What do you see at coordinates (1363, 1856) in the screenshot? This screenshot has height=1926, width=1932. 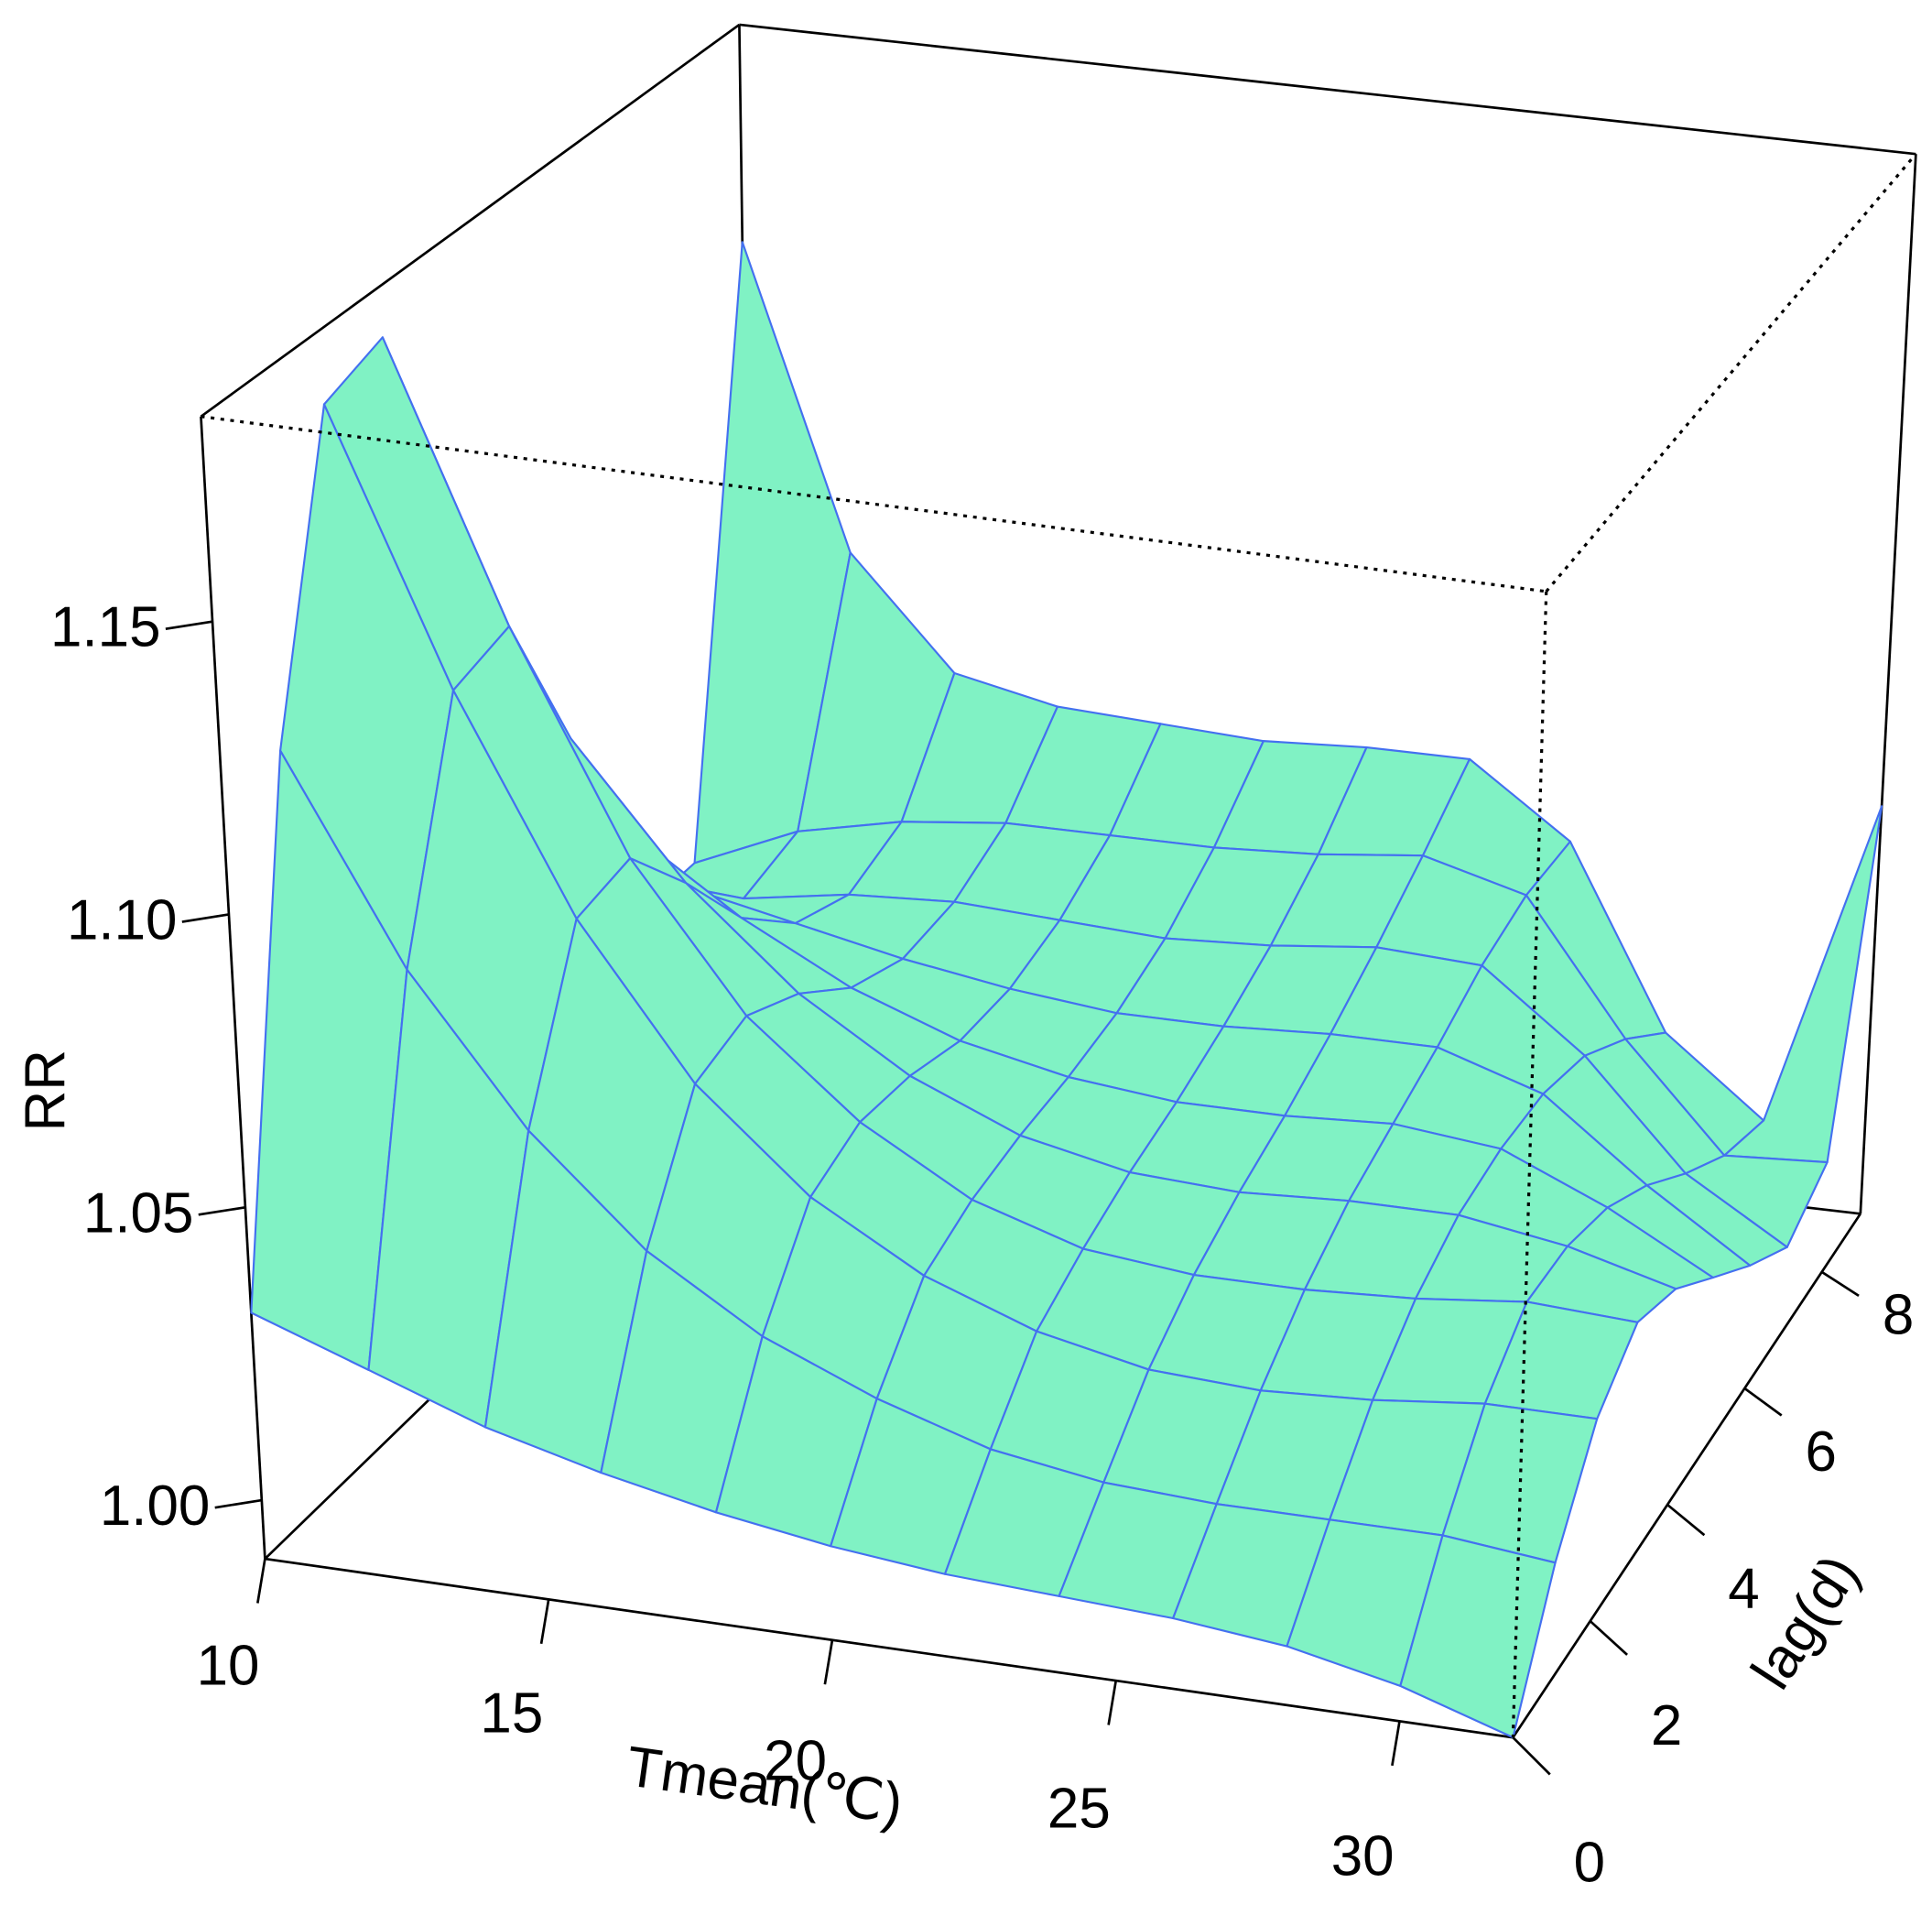 I see `x-tick-label: 30` at bounding box center [1363, 1856].